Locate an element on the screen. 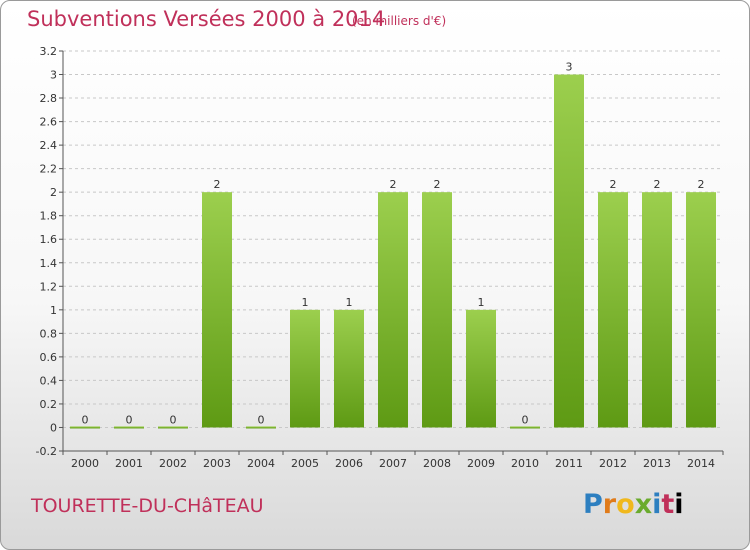  y-tick-label: 2.4 is located at coordinates (49, 145).